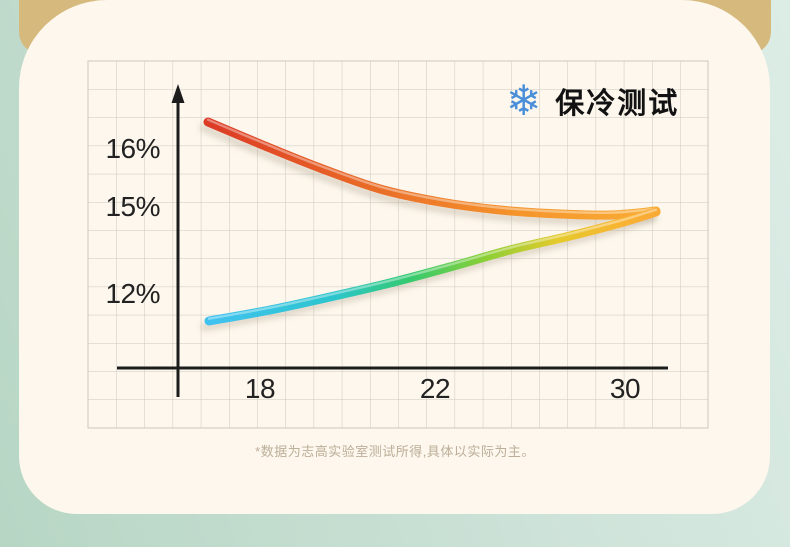 Image resolution: width=790 pixels, height=547 pixels. I want to click on snowflake-icon: ❄, so click(524, 100).